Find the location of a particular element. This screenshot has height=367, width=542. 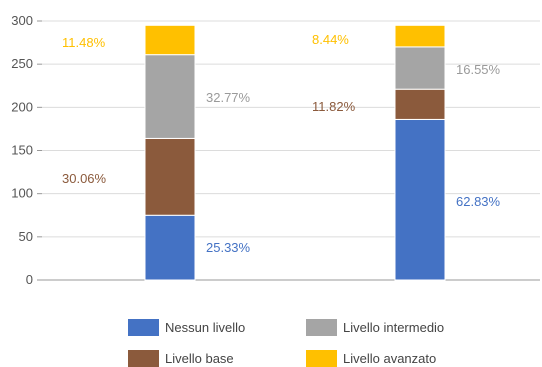

y-tick-label: 300 is located at coordinates (22, 20).